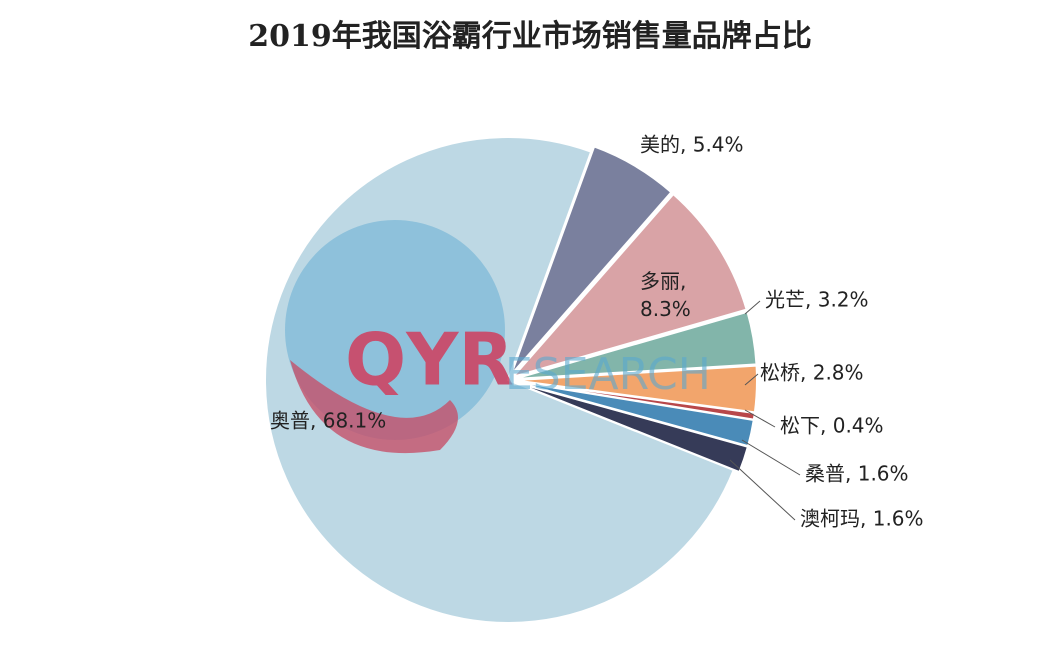 The height and width of the screenshot is (658, 1060). What do you see at coordinates (665, 309) in the screenshot?
I see `data-label-line: 8.3%` at bounding box center [665, 309].